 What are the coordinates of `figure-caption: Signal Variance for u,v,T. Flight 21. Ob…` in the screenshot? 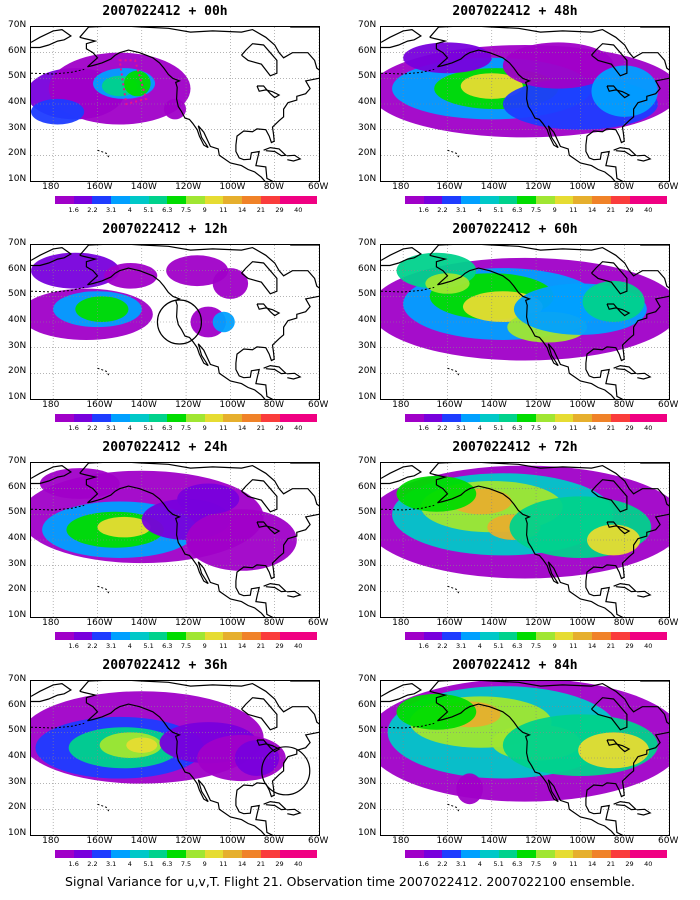 It's located at (350, 881).